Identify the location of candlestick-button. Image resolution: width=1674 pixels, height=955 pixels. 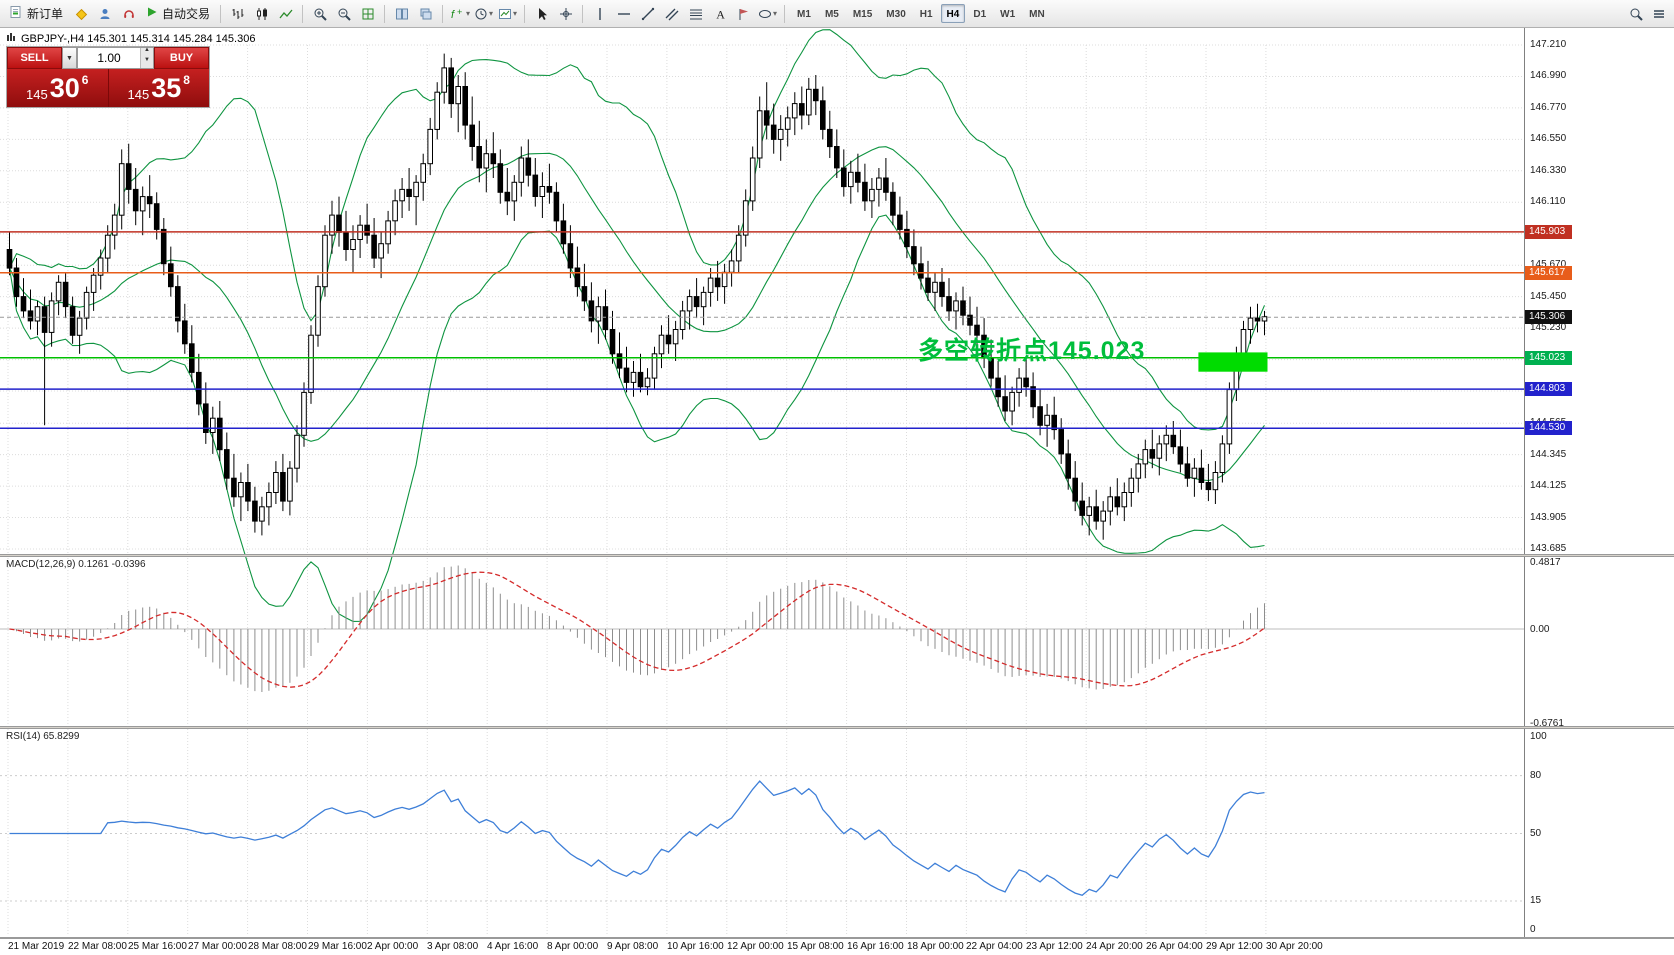
(261, 13).